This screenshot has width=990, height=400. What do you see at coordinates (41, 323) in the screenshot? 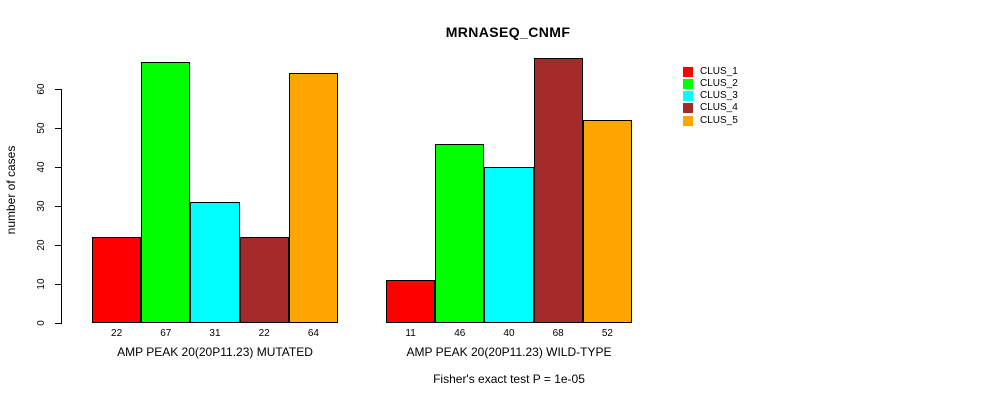
I see `y-tick-label: 0` at bounding box center [41, 323].